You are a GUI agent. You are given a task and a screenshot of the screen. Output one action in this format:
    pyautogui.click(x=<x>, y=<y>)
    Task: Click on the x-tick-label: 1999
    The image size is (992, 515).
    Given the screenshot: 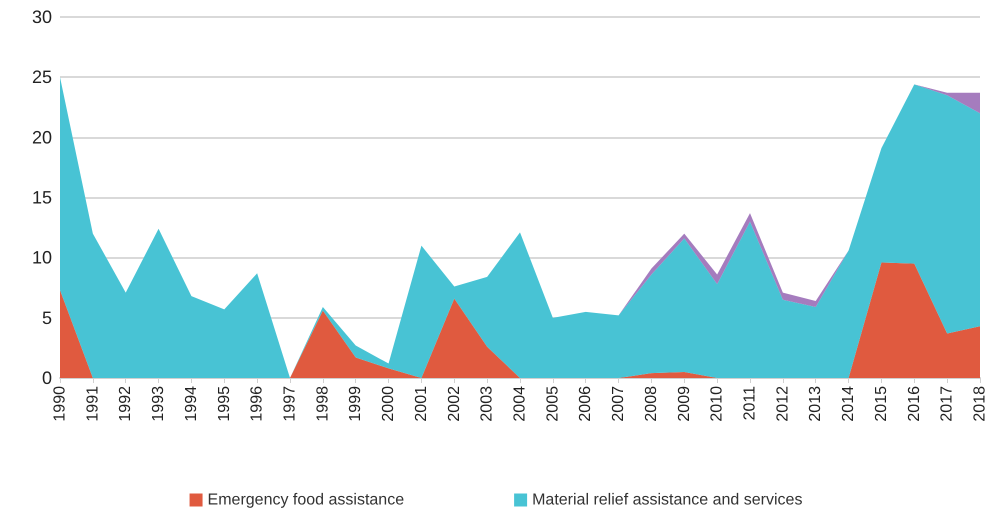 What is the action you would take?
    pyautogui.click(x=355, y=404)
    